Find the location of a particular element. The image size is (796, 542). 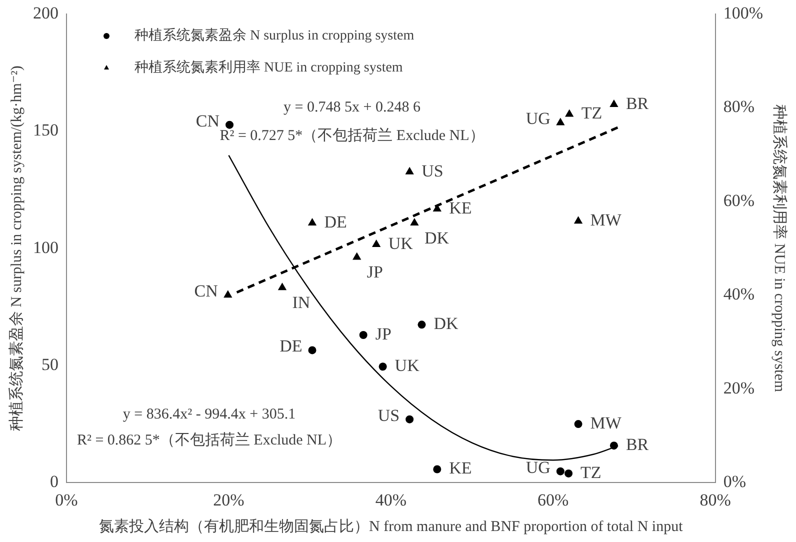

annotation: y = 0.748 5x + 0.248 6 is located at coordinates (352, 108).